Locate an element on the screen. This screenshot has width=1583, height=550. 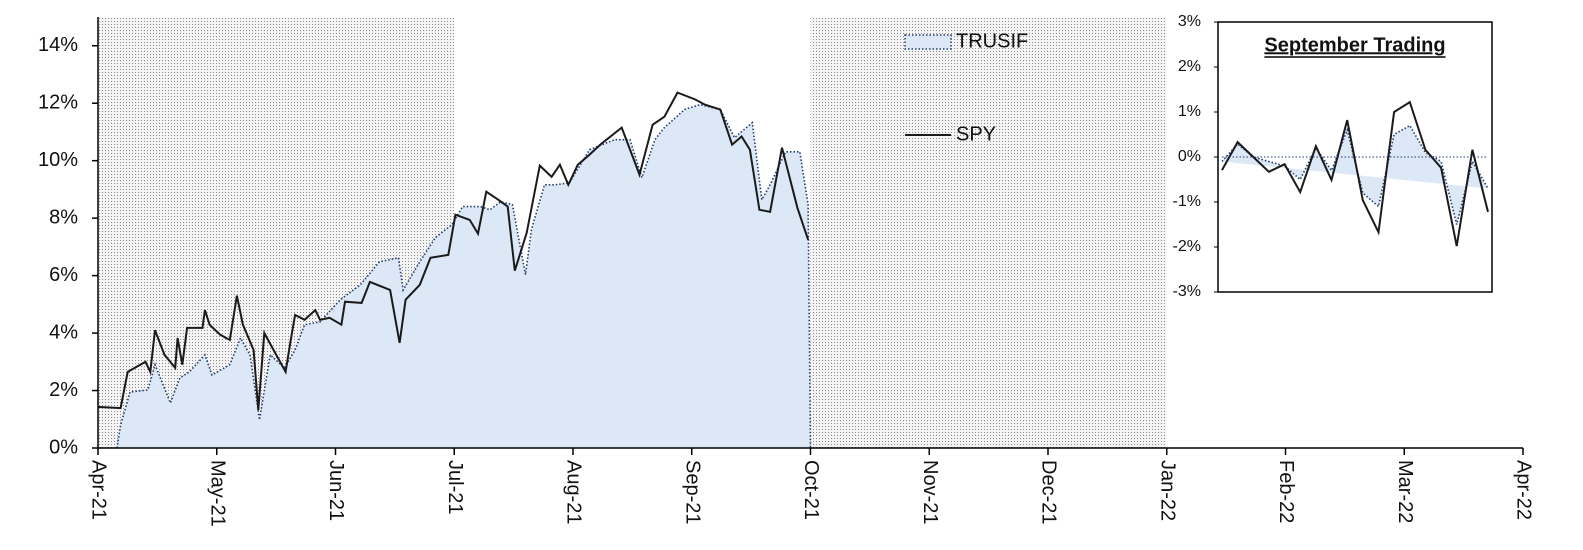
legend-swatch-hatch is located at coordinates (928, 88).